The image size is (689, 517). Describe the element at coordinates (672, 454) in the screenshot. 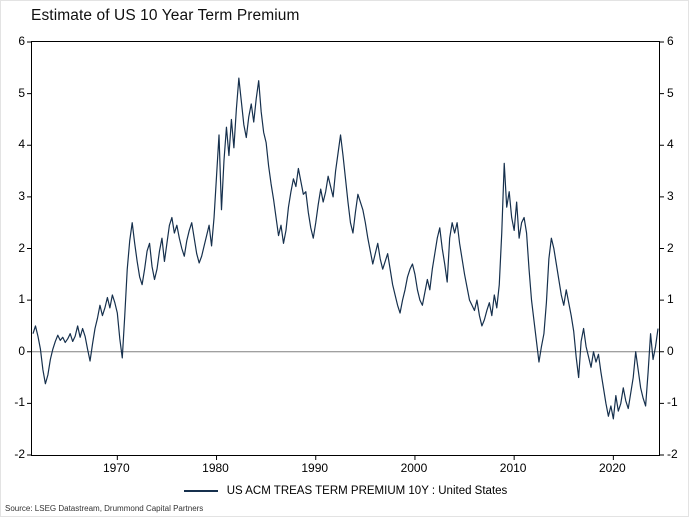

I see `y-axis-tick-label-right: -2` at that location.